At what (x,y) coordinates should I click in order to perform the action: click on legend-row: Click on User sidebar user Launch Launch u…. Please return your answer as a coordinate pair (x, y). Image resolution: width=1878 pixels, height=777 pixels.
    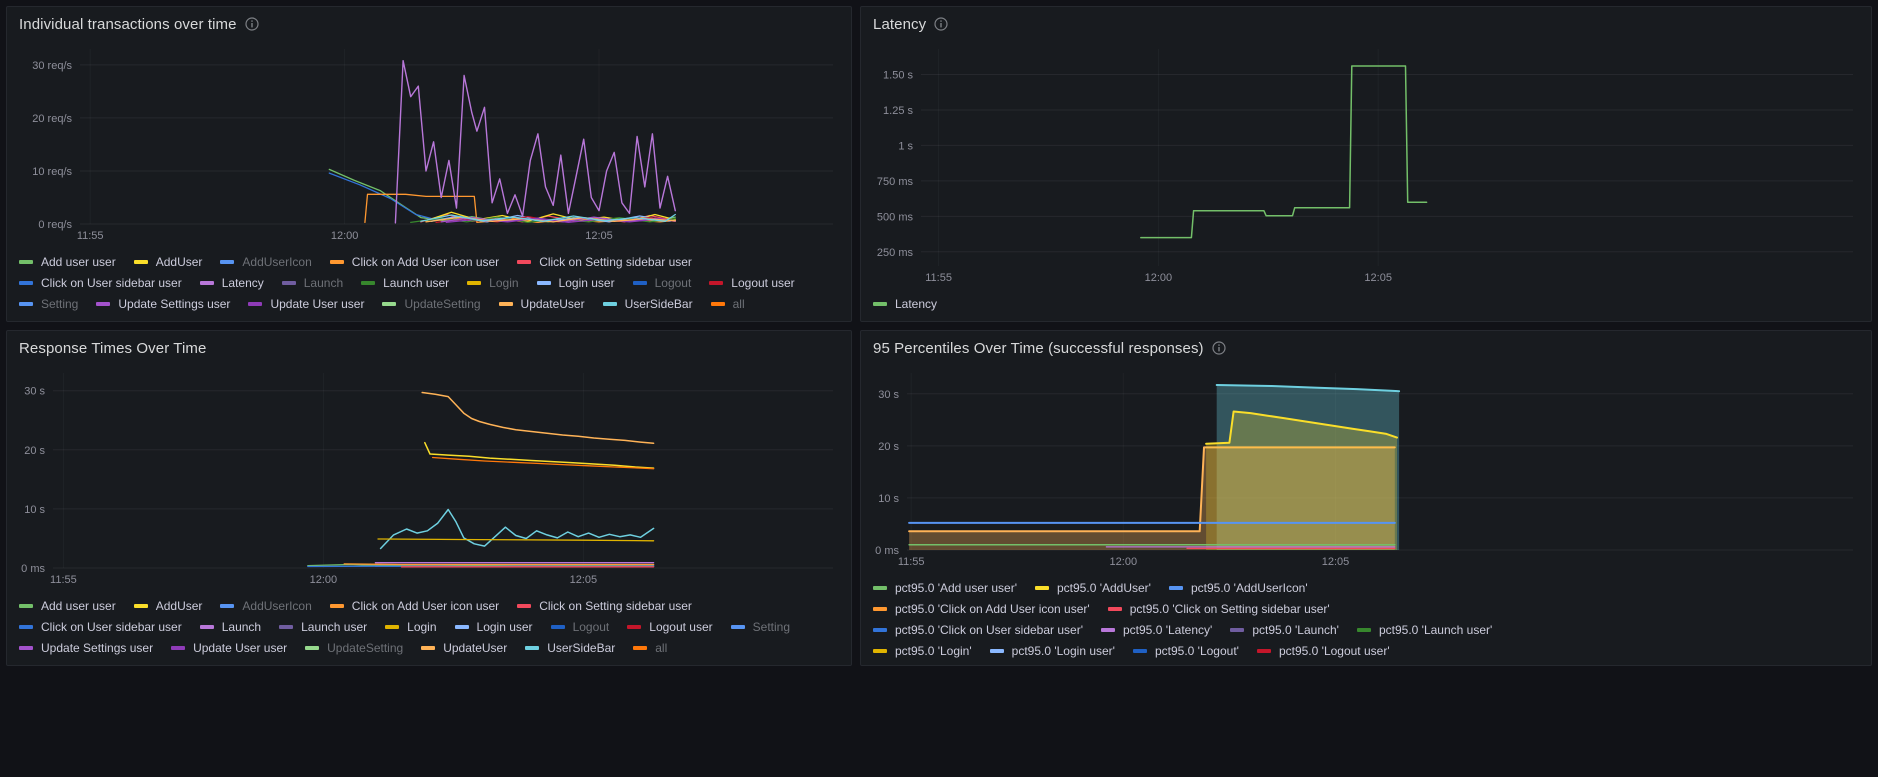
    Looking at the image, I should click on (429, 627).